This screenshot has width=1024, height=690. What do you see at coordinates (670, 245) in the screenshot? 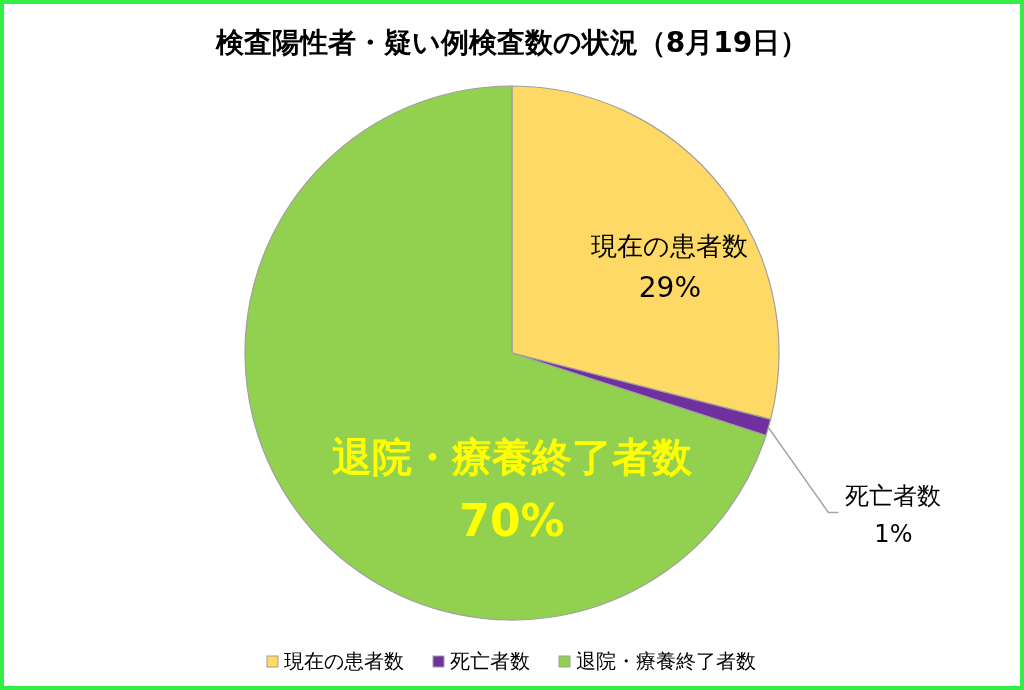
I see `slice-label: 現在の患者数` at bounding box center [670, 245].